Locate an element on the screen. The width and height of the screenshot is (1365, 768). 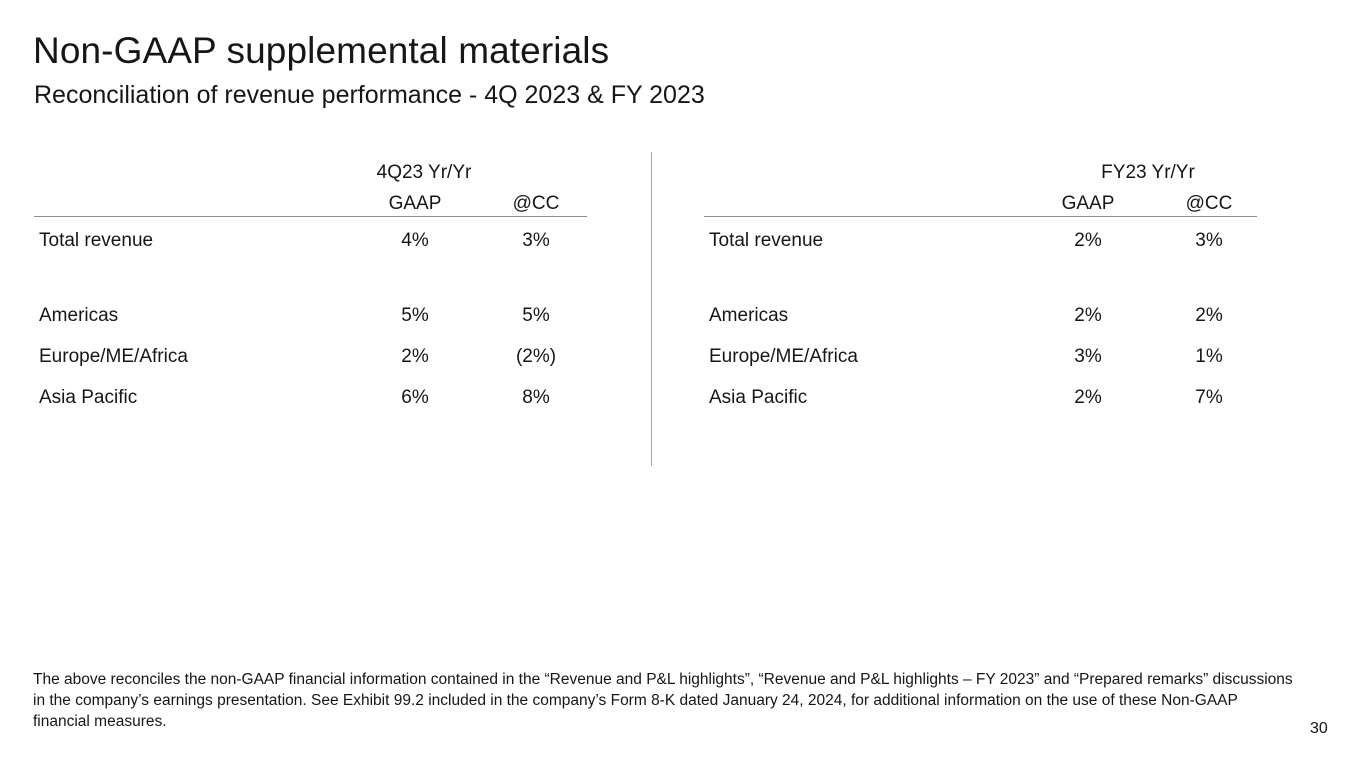
cc-value: 5% is located at coordinates (536, 315).